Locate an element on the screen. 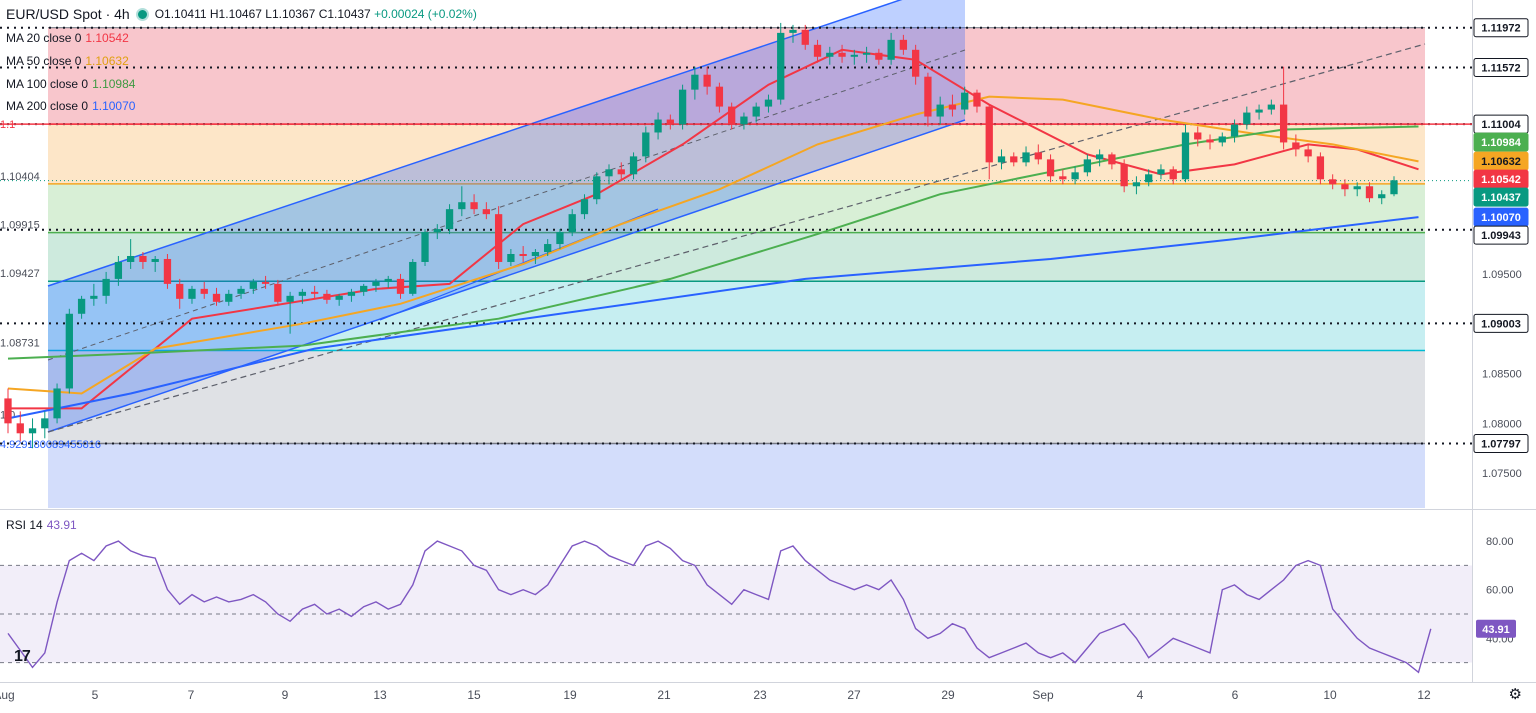 The height and width of the screenshot is (713, 1536). price-axis-tick: 1.09500 is located at coordinates (1502, 275).